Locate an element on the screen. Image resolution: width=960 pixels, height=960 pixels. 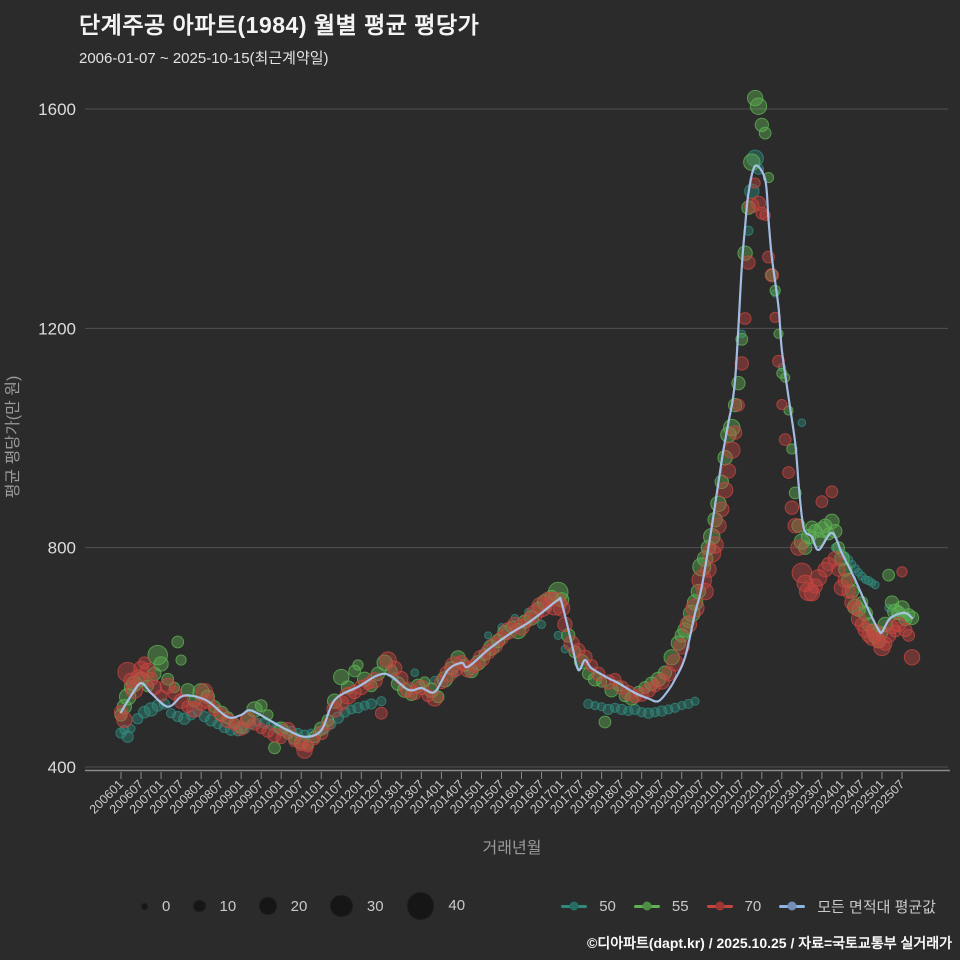
legend-size-item: 20 is located at coordinates (283, 906).